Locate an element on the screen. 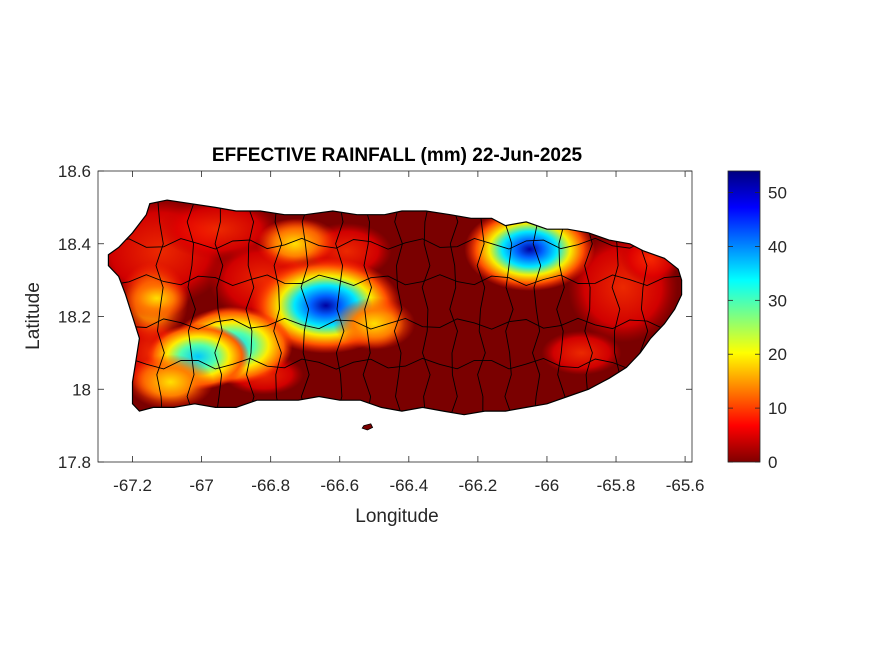  x-tick-label: -66.2 is located at coordinates (478, 485).